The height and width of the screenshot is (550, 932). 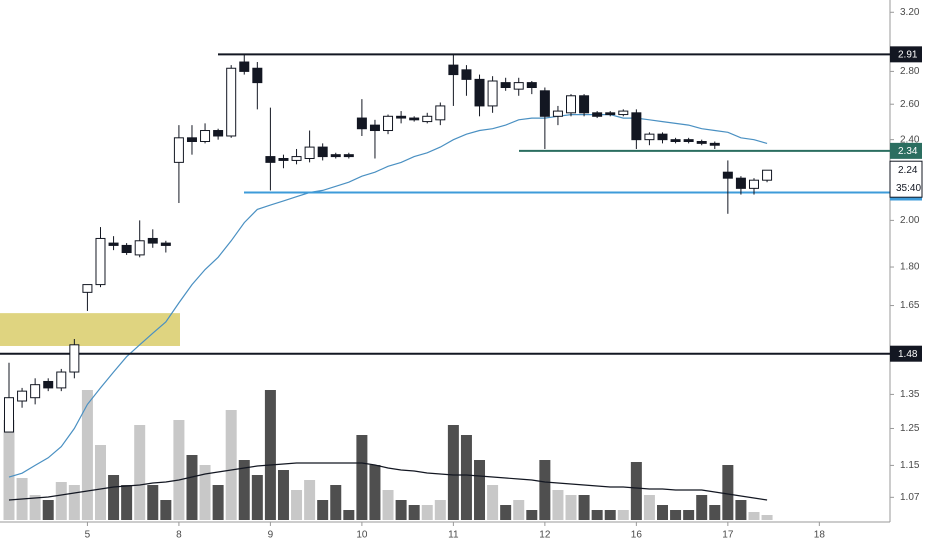 I want to click on level-tag-label: 1.48, so click(x=908, y=354).